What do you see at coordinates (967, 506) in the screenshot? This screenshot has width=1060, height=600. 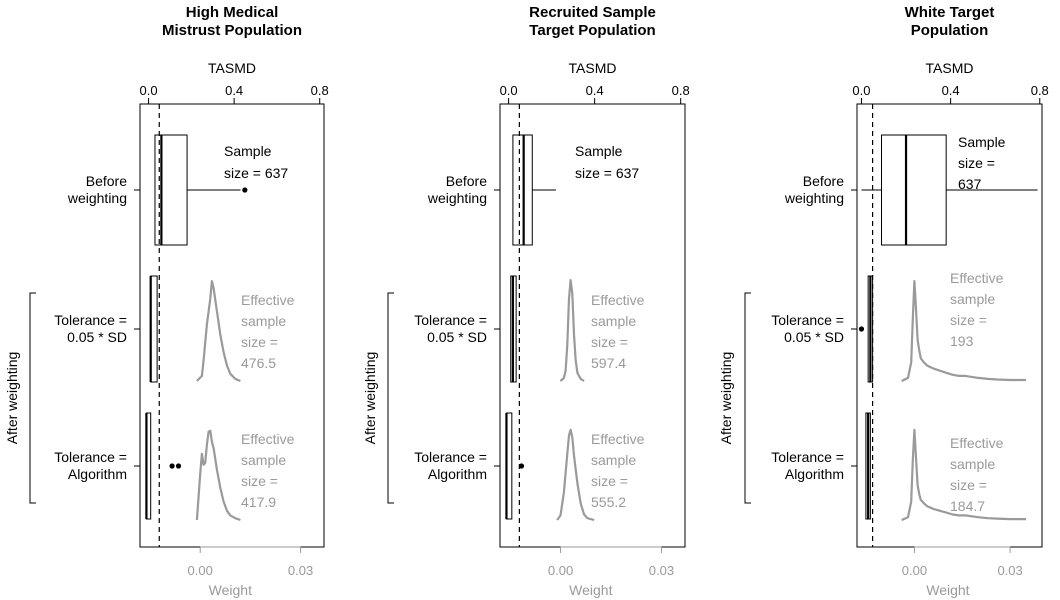 I see `annotation-line: 184.7` at bounding box center [967, 506].